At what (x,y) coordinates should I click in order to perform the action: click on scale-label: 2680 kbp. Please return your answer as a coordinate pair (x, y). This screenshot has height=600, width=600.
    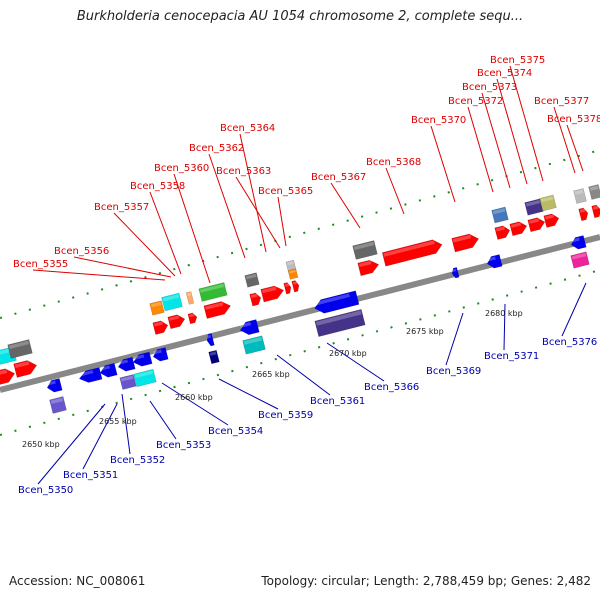
    Looking at the image, I should click on (504, 313).